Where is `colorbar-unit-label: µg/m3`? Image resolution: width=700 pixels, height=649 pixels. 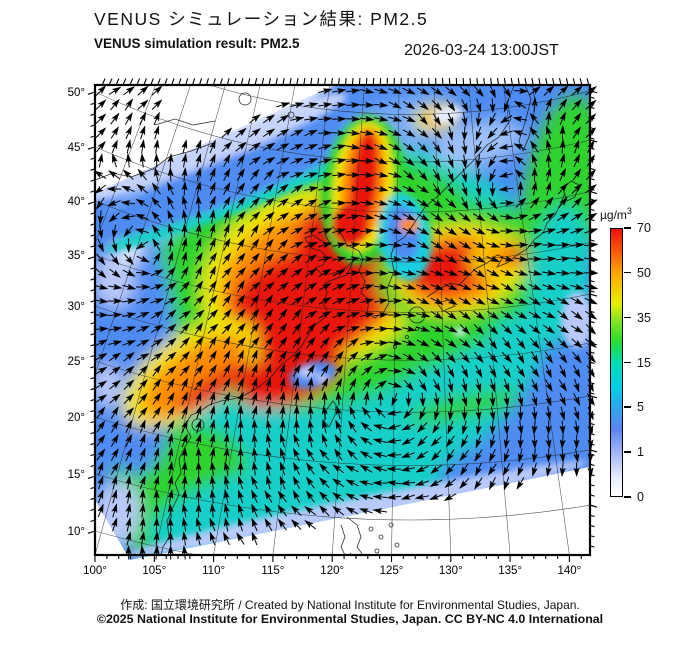
colorbar-unit-label: µg/m3 is located at coordinates (616, 214).